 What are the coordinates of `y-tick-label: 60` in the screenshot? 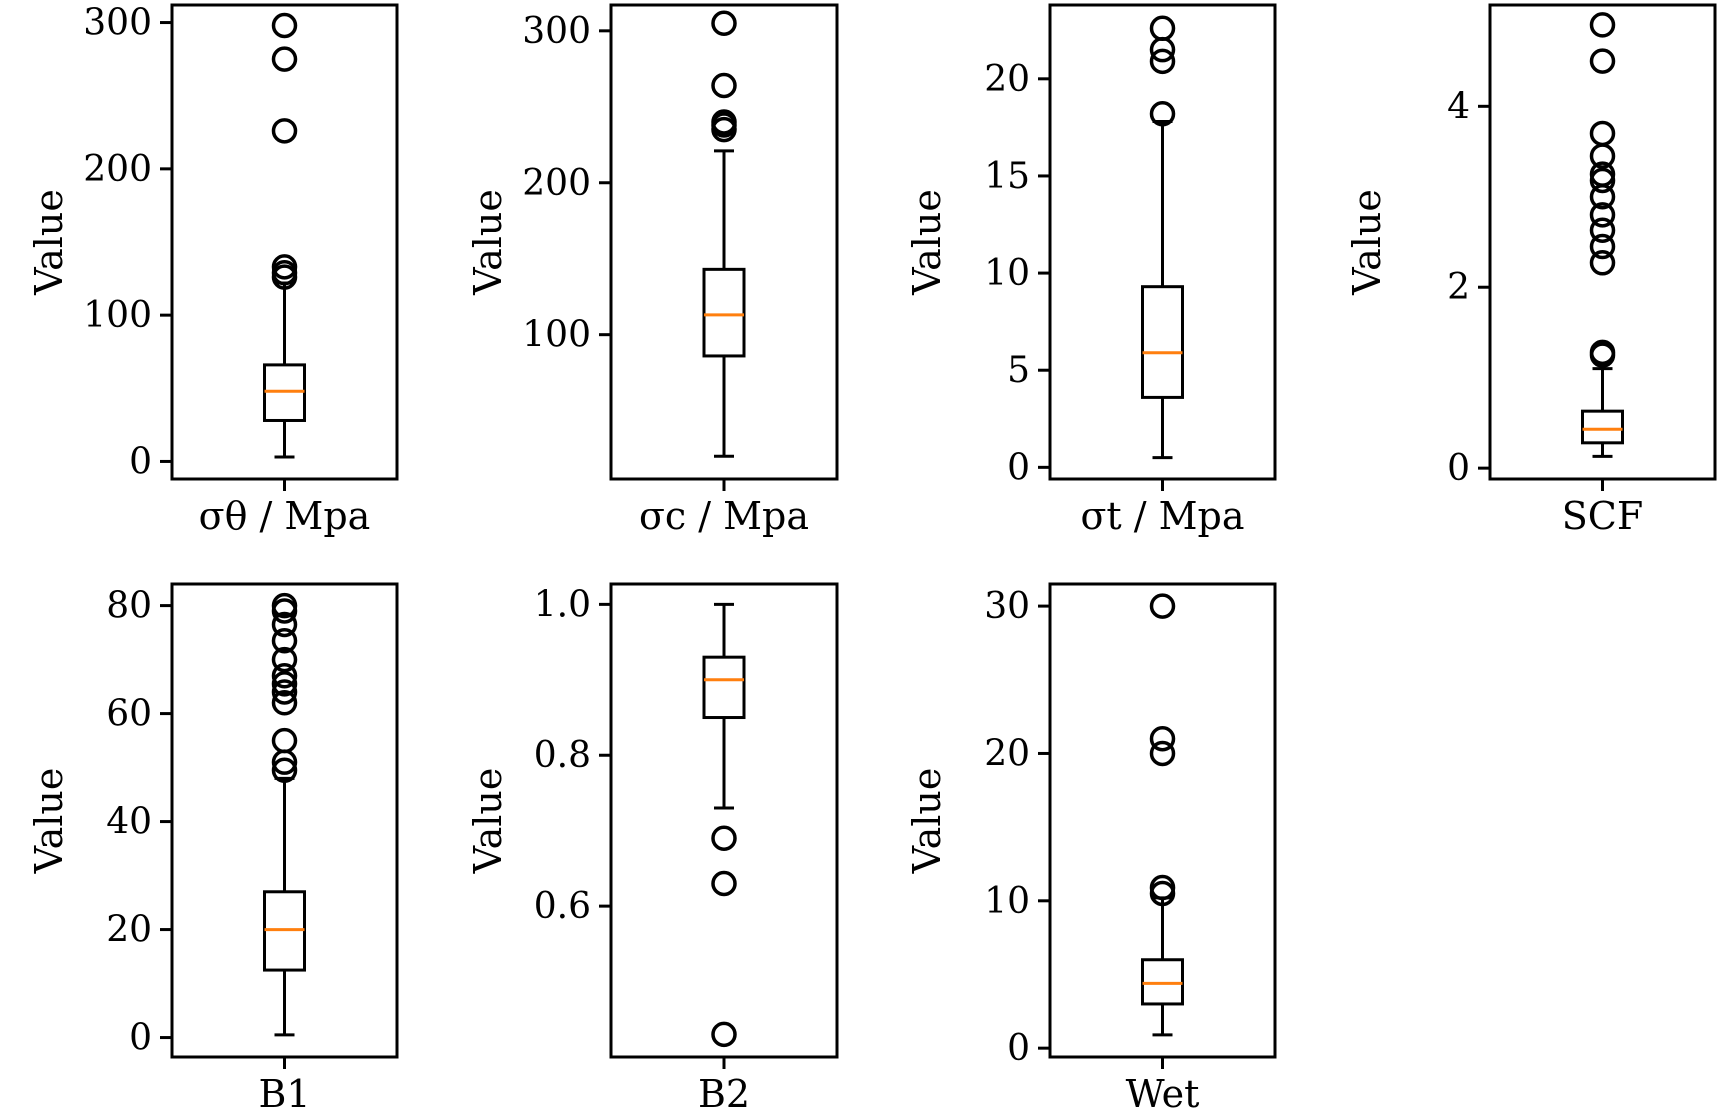 It's located at (129, 714).